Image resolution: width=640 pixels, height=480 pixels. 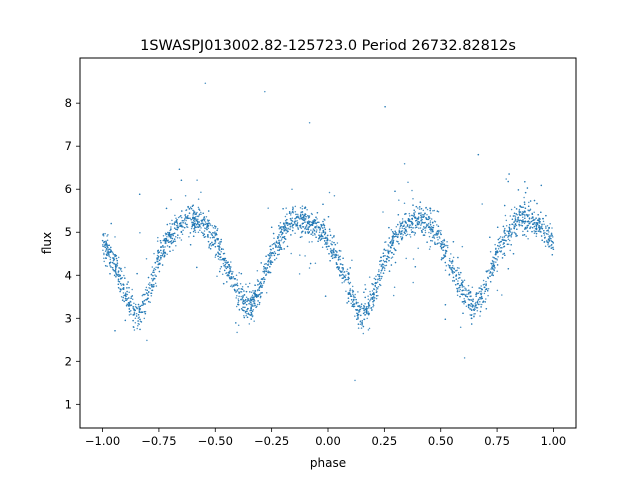 I want to click on y-tick-label: 7, so click(x=68, y=146).